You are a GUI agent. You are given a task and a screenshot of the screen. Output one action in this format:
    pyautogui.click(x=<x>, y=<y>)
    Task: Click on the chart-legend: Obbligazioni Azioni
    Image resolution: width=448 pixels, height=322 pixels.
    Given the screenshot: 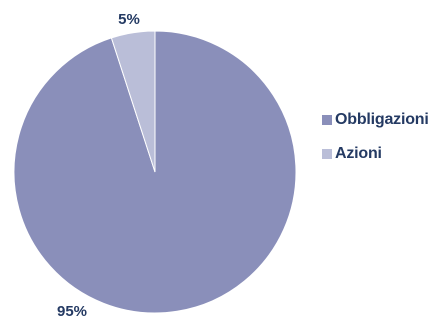 What is the action you would take?
    pyautogui.click(x=384, y=144)
    